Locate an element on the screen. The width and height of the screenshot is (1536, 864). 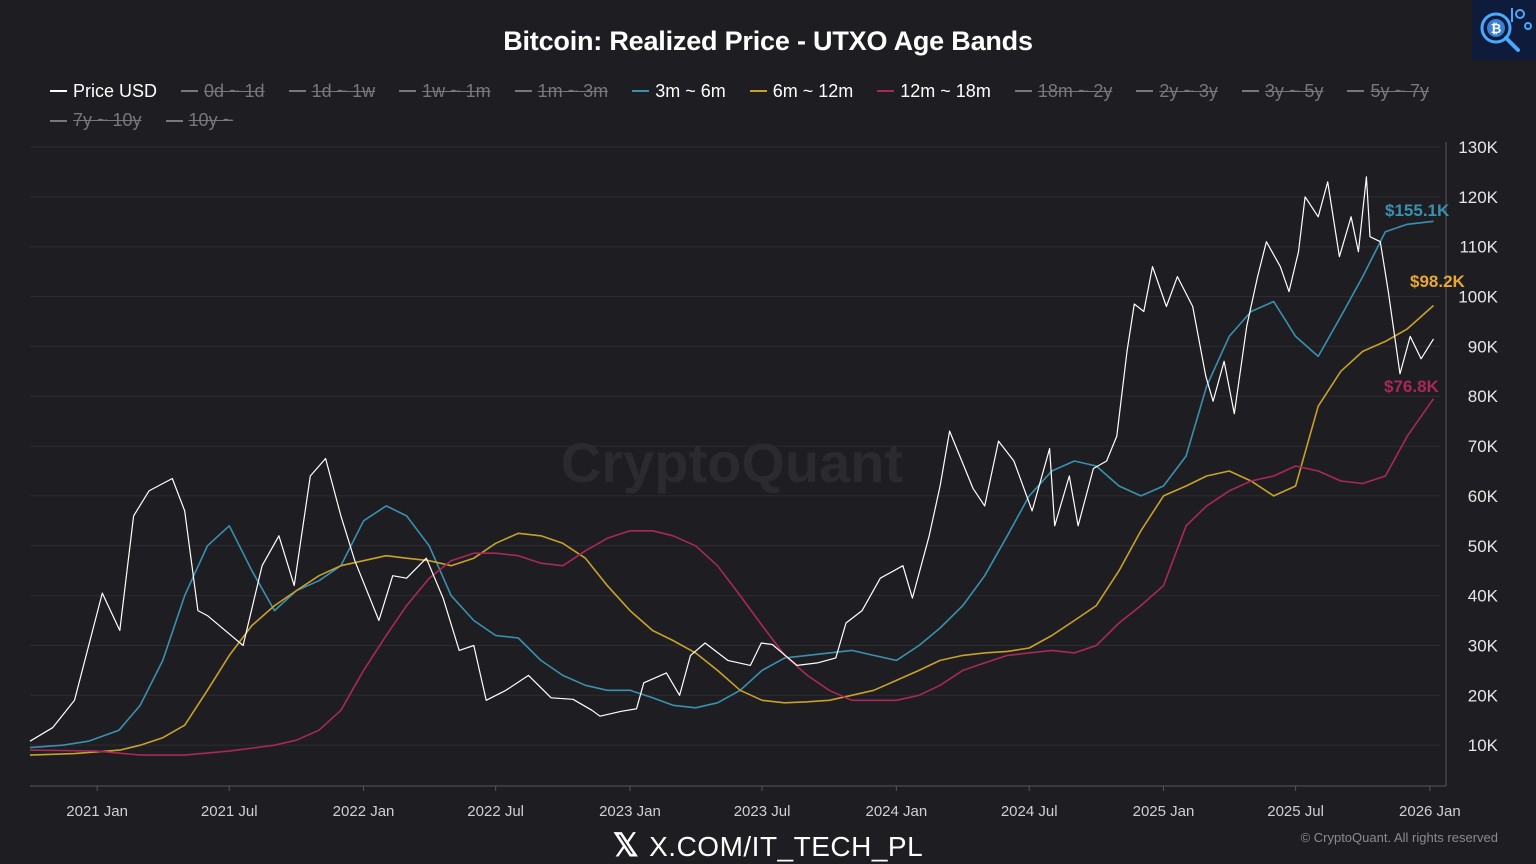
watermark: CryptoQuant is located at coordinates (732, 462).